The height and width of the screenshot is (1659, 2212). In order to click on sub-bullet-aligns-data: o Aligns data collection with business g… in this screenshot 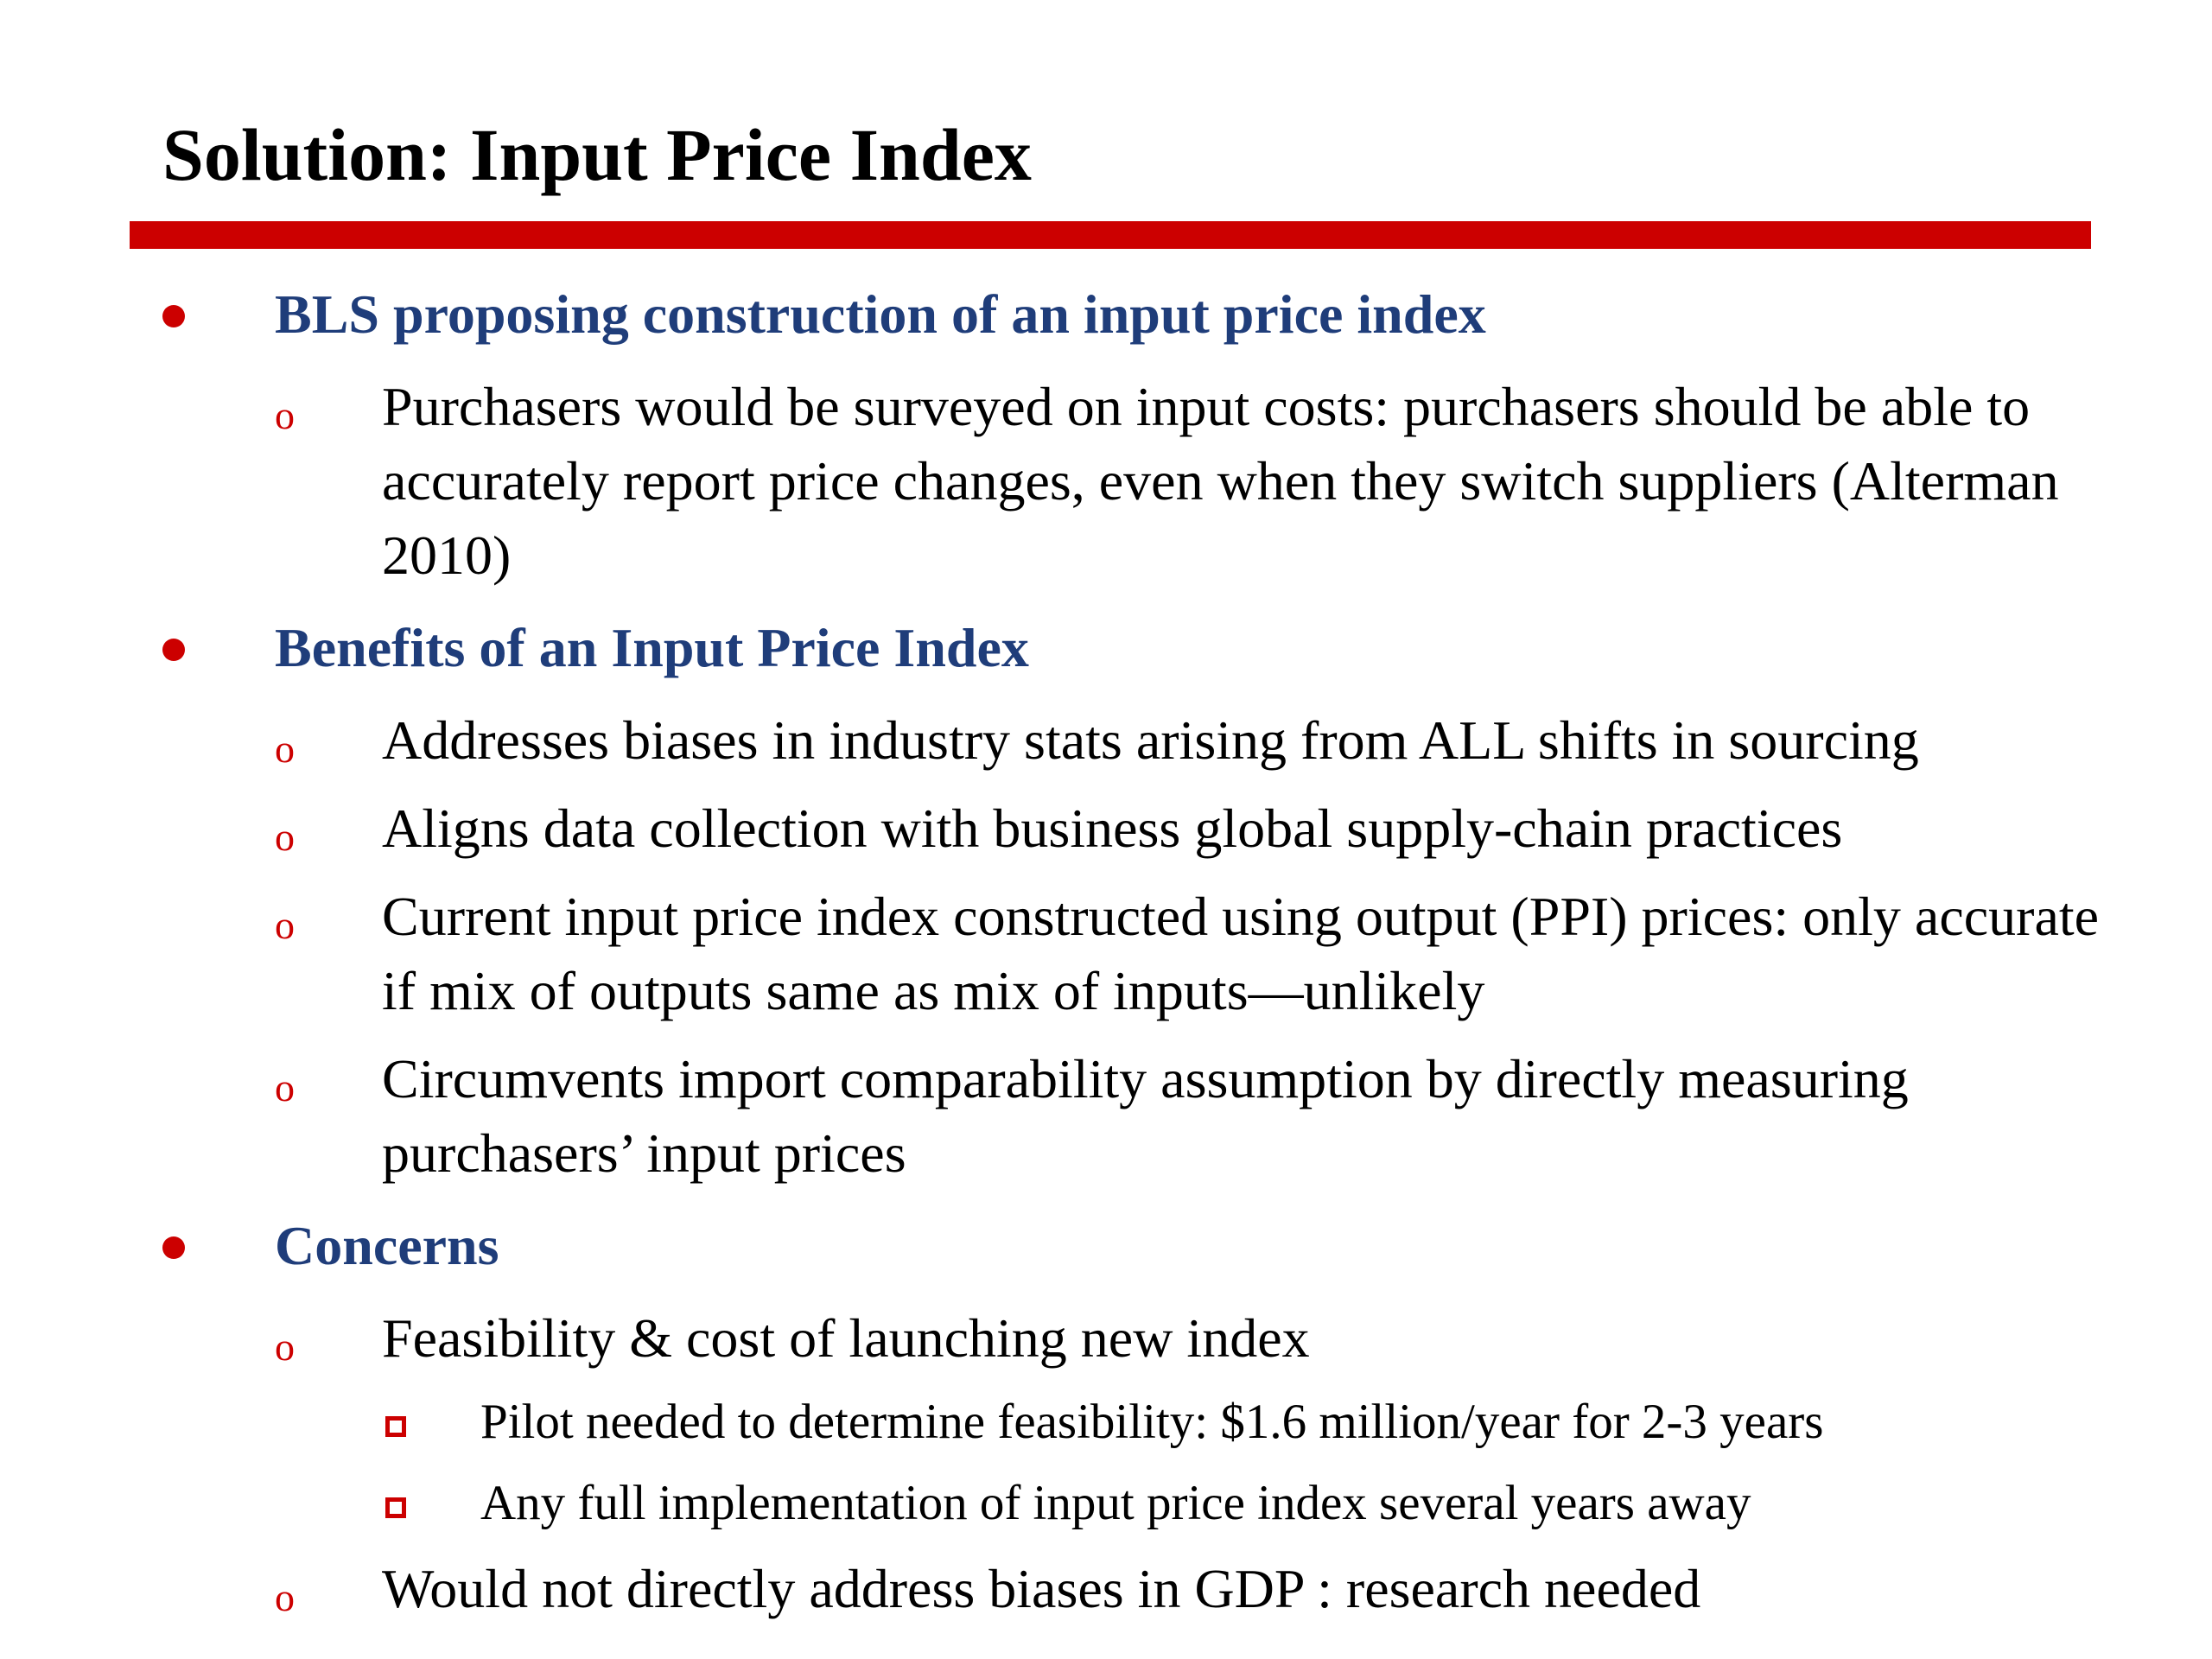, I will do `click(1106, 828)`.